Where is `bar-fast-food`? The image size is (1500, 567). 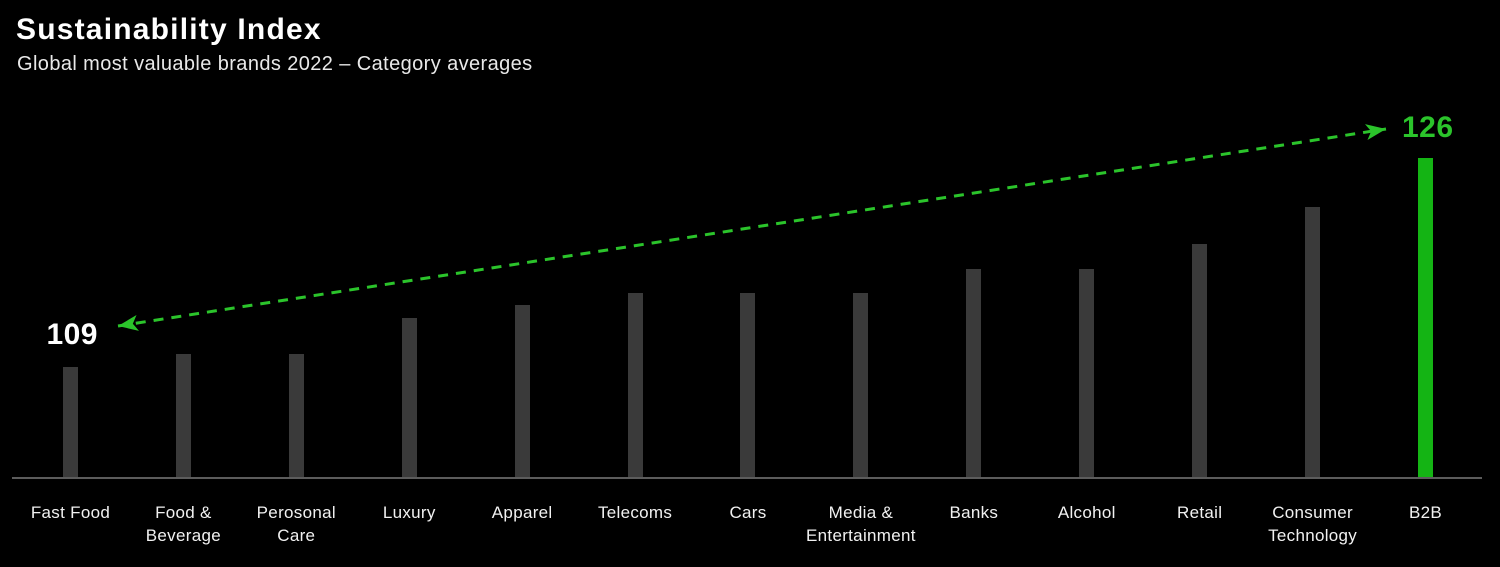
bar-fast-food is located at coordinates (70, 422).